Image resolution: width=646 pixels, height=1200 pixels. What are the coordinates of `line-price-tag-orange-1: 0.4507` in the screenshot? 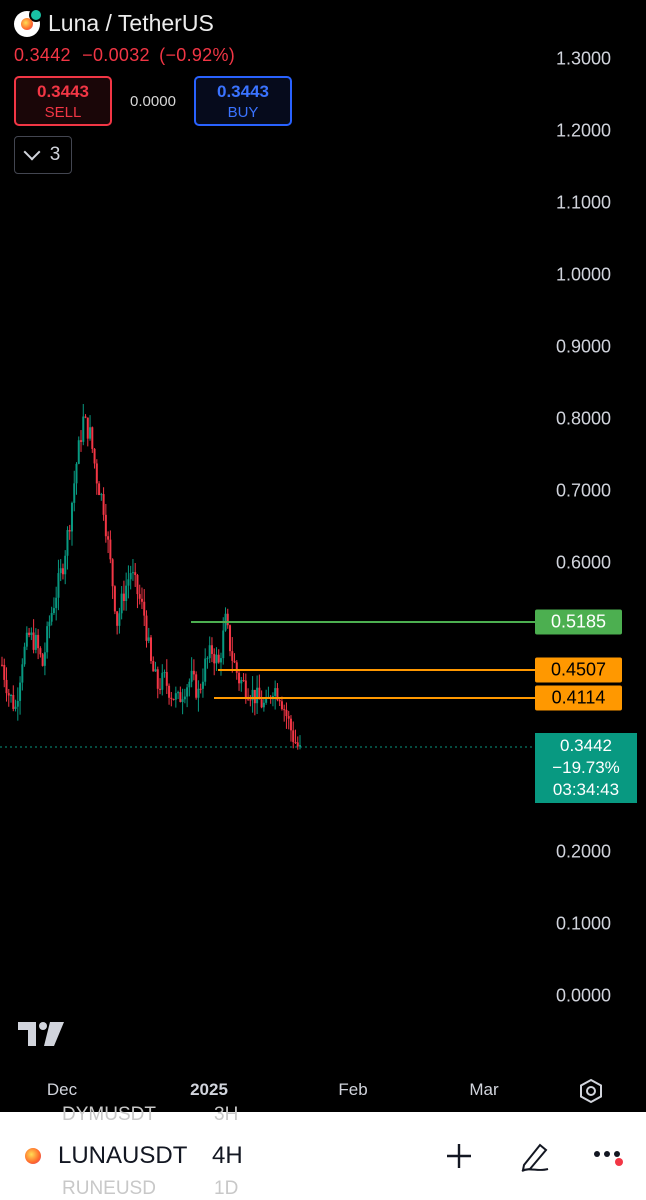 It's located at (578, 670).